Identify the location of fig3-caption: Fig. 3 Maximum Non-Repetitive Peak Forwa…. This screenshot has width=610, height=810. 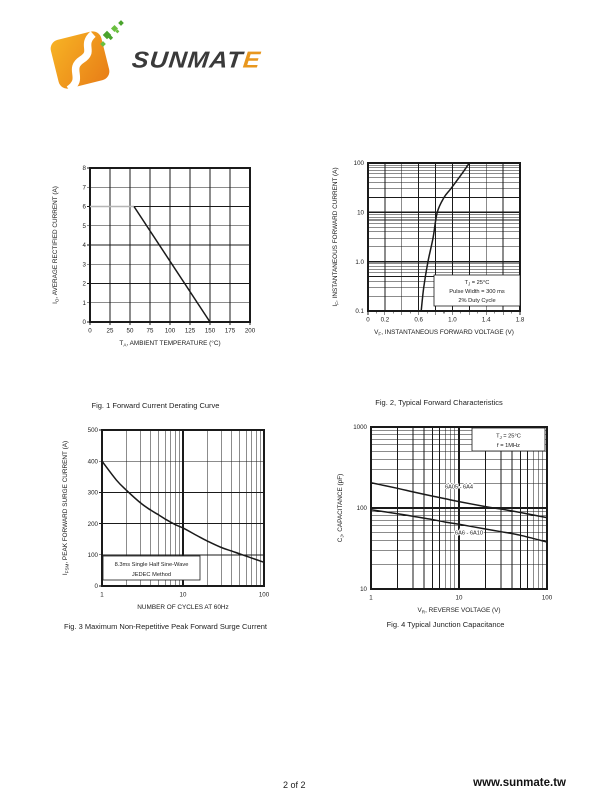
(165, 626).